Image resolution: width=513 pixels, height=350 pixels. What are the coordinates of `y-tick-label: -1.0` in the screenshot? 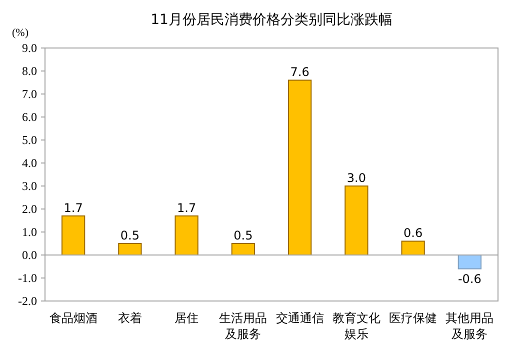 It's located at (27, 278).